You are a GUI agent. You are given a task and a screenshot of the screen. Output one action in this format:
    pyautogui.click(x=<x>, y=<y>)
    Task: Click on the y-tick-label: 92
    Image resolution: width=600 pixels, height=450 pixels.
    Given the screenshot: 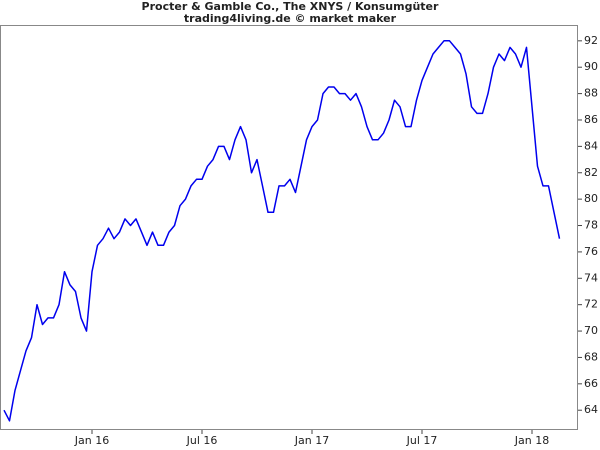 What is the action you would take?
    pyautogui.click(x=591, y=40)
    